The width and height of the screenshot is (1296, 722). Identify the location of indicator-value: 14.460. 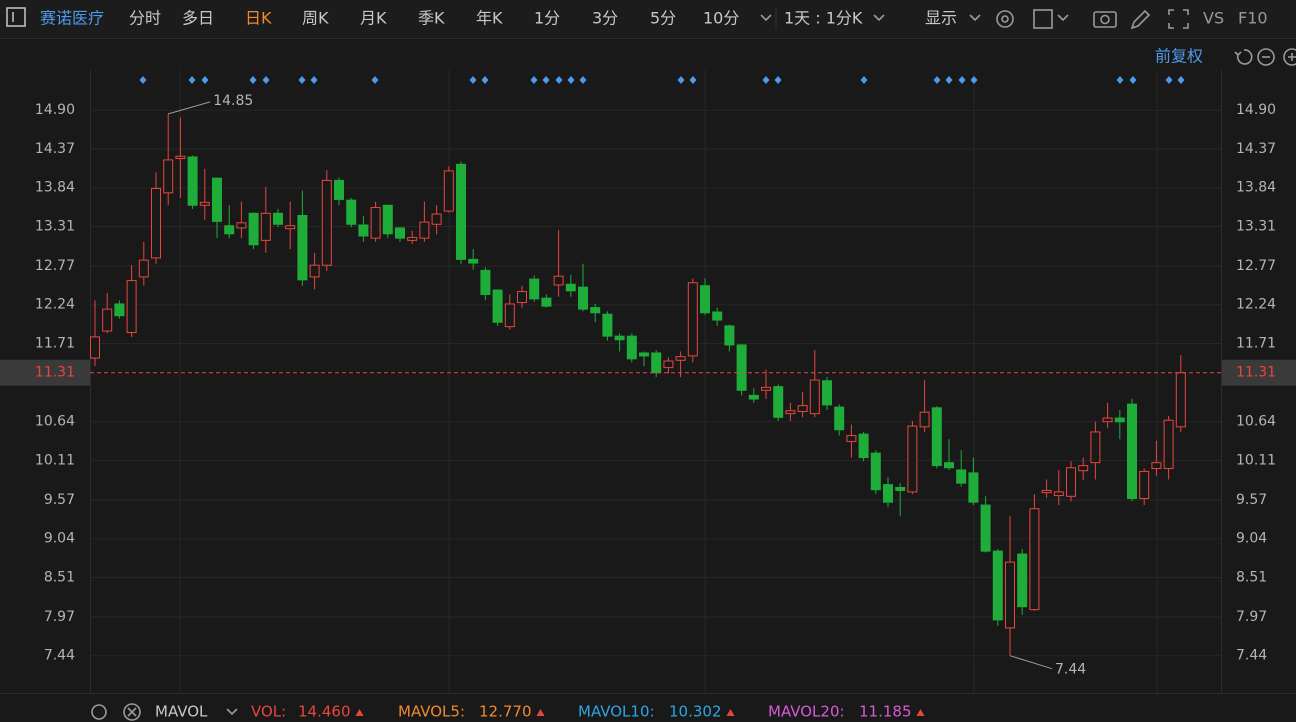
(324, 712).